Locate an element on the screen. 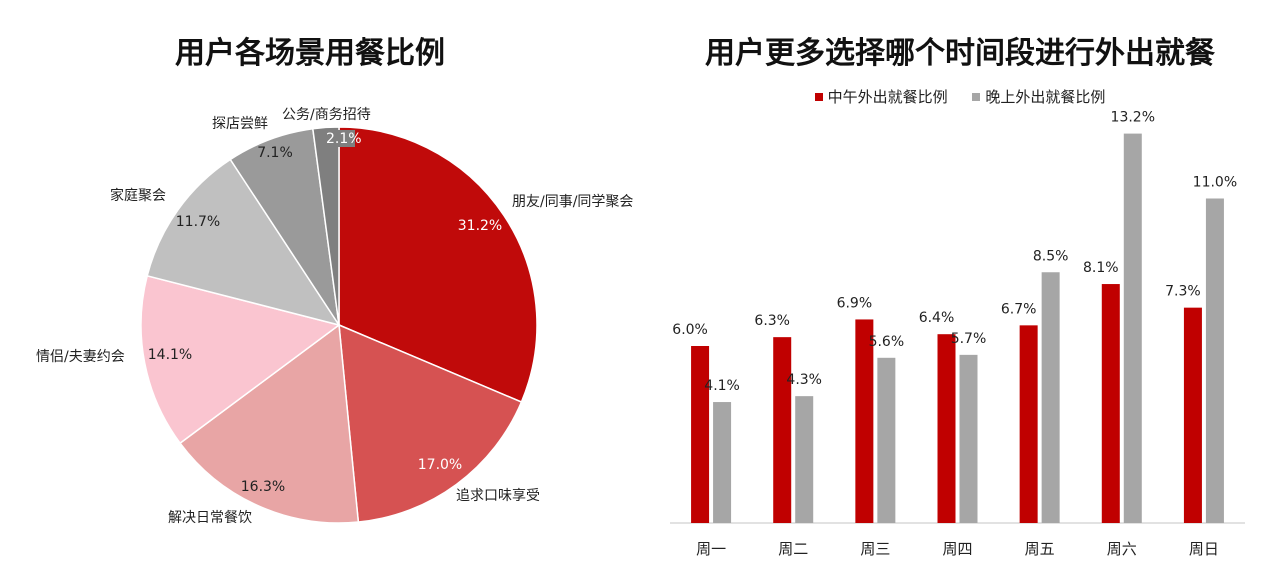  pie-chart-title: 用户各场景用餐比例 is located at coordinates (310, 53).